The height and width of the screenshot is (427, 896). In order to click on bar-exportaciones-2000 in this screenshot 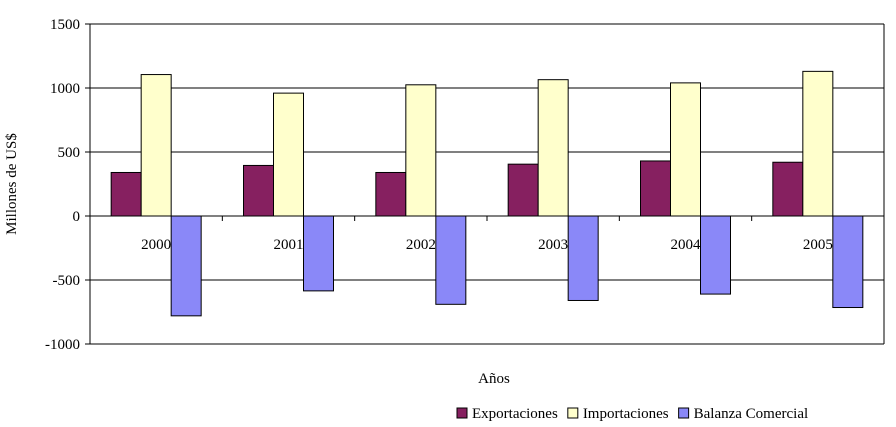, I will do `click(126, 194)`.